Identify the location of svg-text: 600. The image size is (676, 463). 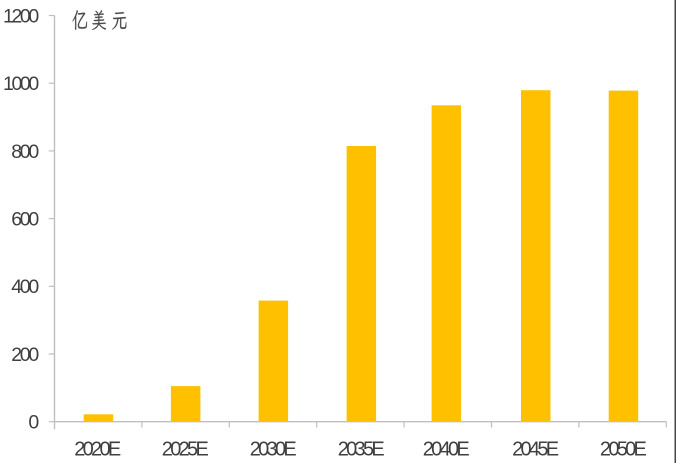
(25, 220).